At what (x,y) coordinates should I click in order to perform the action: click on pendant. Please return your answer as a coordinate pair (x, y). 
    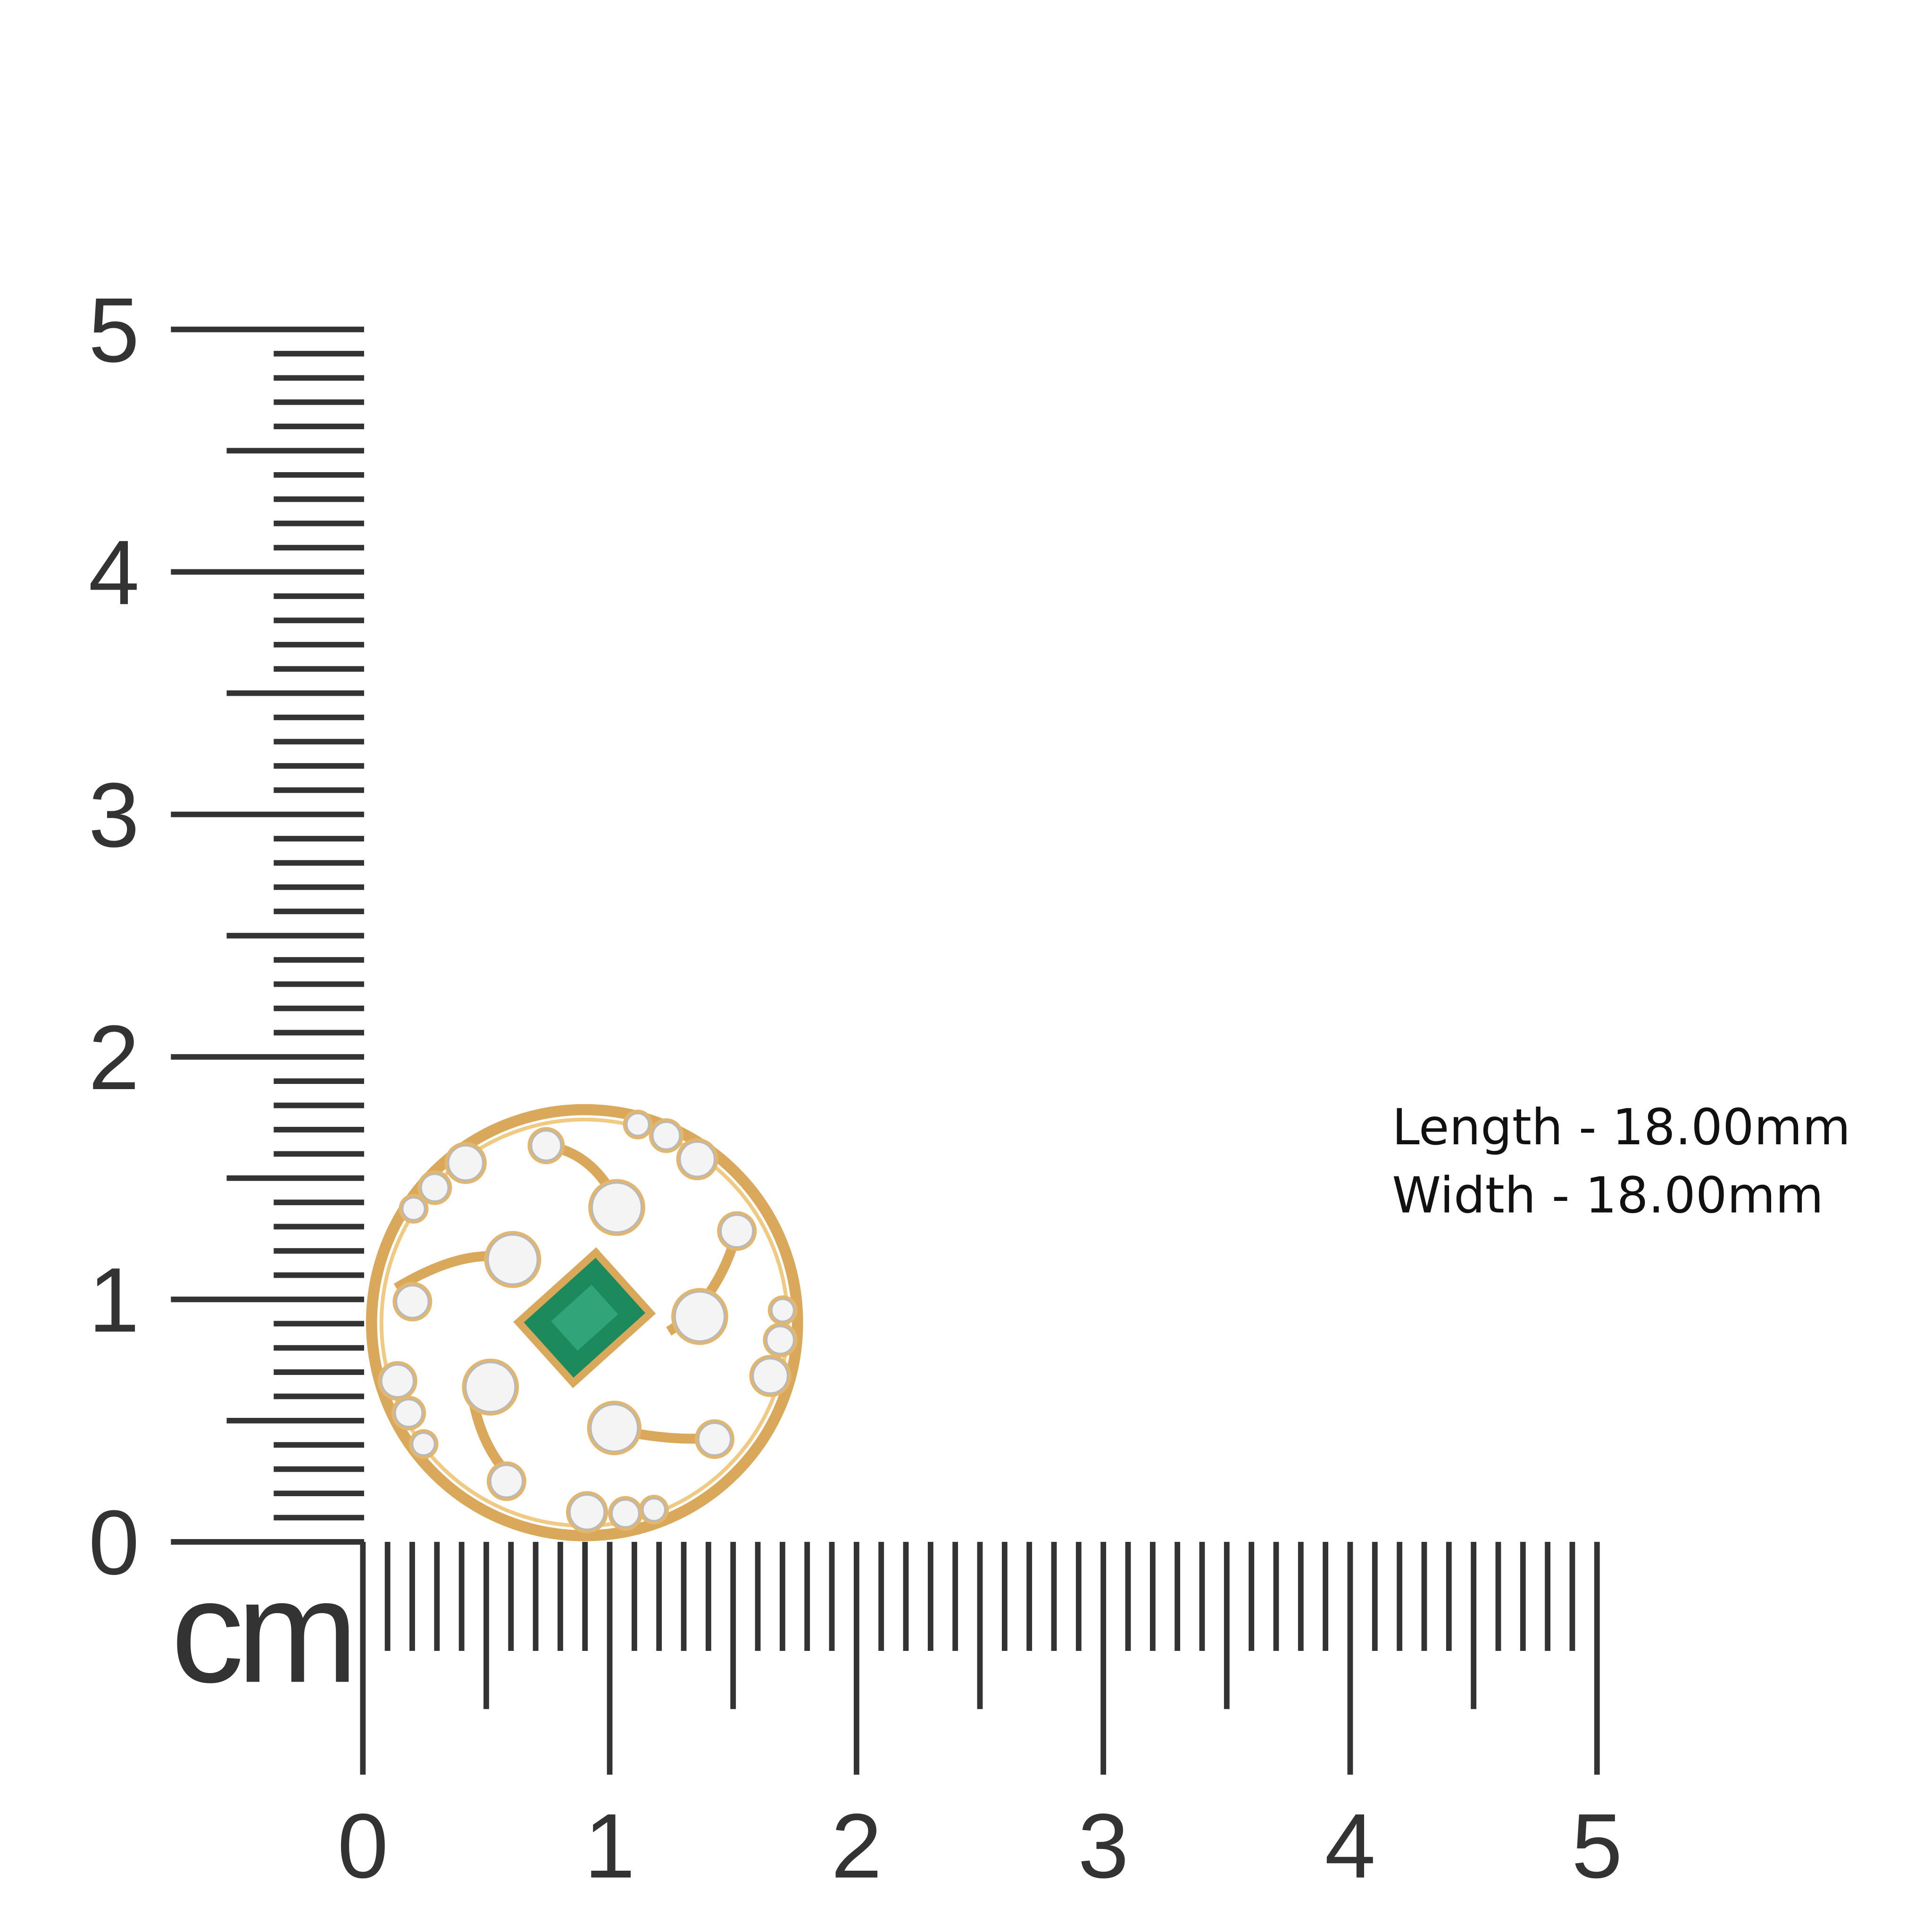
    Looking at the image, I should click on (584, 1322).